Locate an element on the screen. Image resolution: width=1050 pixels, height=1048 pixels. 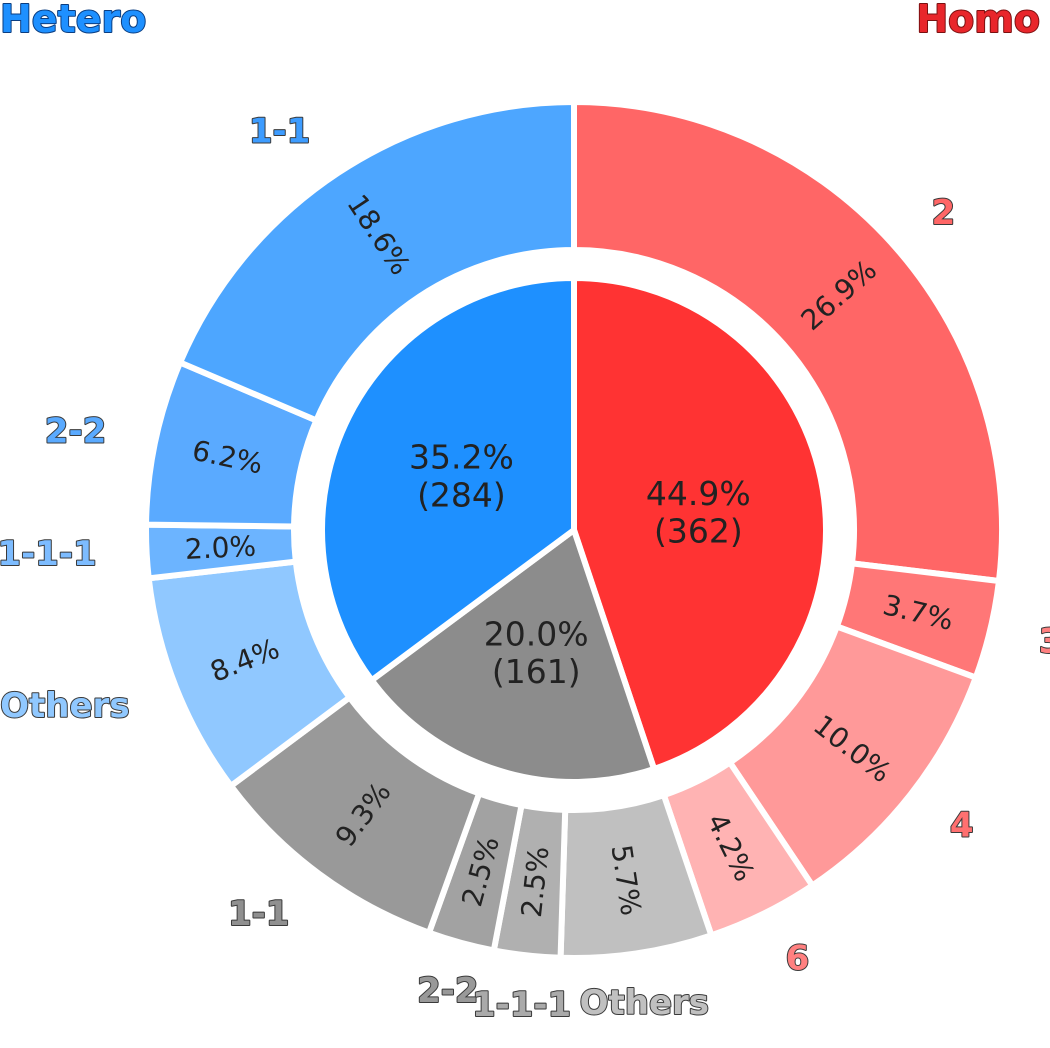
inner-label-mixed: 20.0% (161) is located at coordinates (536, 652).